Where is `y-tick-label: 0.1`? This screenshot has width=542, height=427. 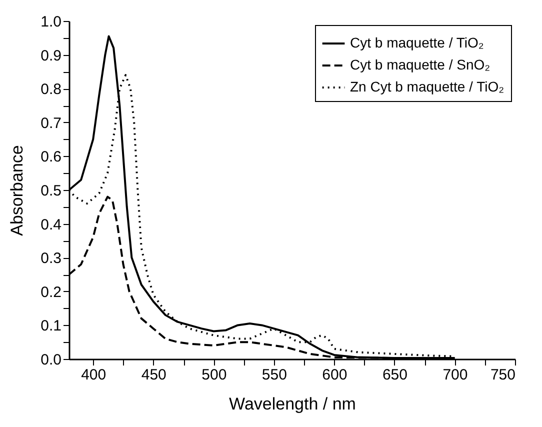 y-tick-label: 0.1 is located at coordinates (51, 326).